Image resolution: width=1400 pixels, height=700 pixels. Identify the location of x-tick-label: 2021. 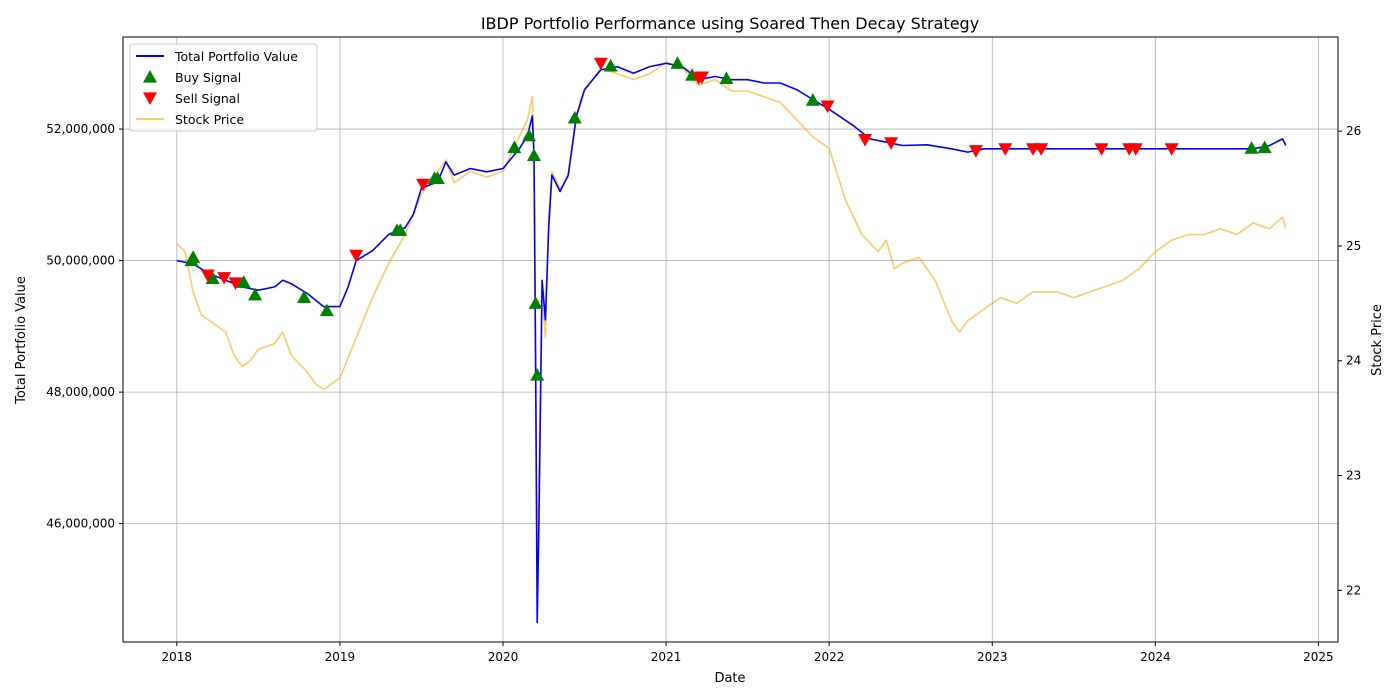
(666, 657).